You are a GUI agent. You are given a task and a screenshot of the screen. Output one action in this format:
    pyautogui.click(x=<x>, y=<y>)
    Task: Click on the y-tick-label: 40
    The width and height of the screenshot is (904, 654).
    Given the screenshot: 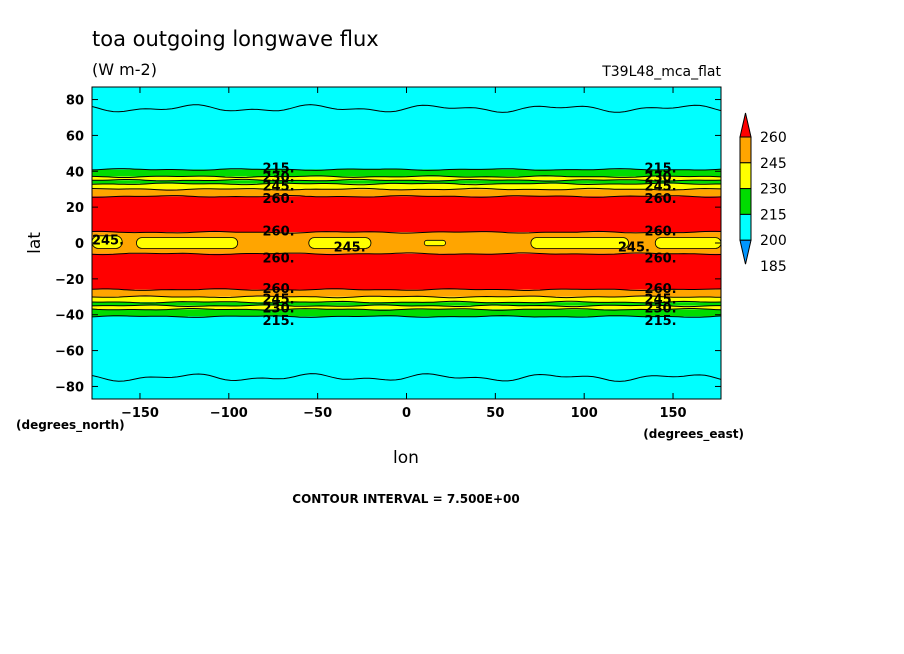 What is the action you would take?
    pyautogui.click(x=75, y=172)
    